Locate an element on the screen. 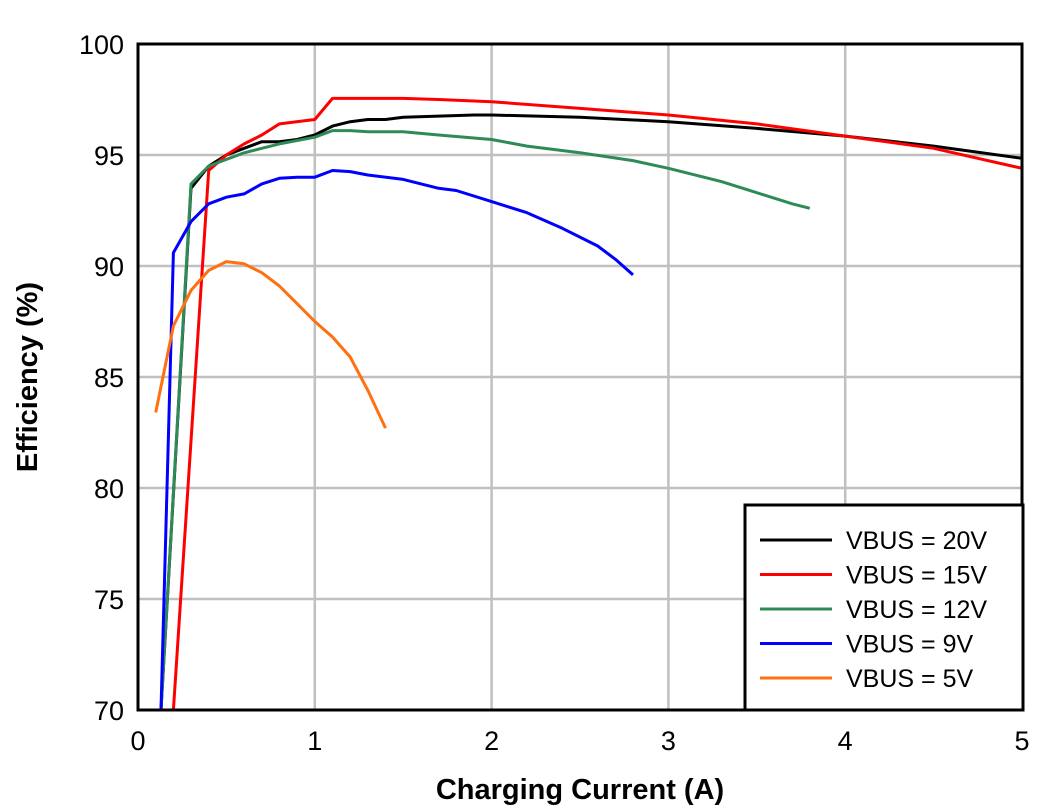 This screenshot has height=812, width=1053. x-tick-label: 2 is located at coordinates (491, 741).